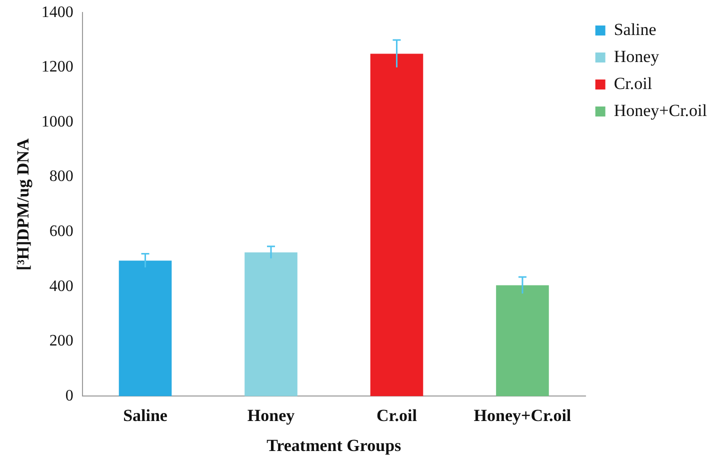 Image resolution: width=727 pixels, height=463 pixels. I want to click on y-tick-label: 0, so click(69, 395).